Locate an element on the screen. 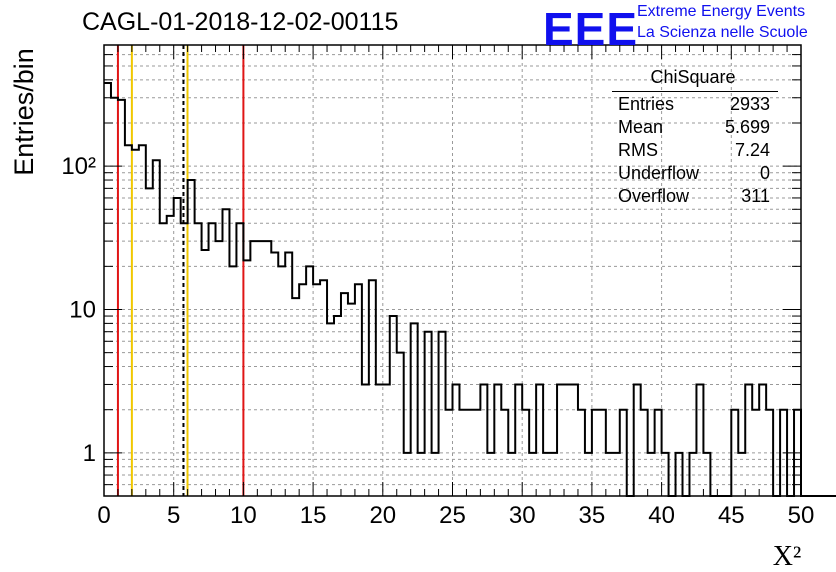 The height and width of the screenshot is (572, 836). stats-key: RMS is located at coordinates (638, 150).